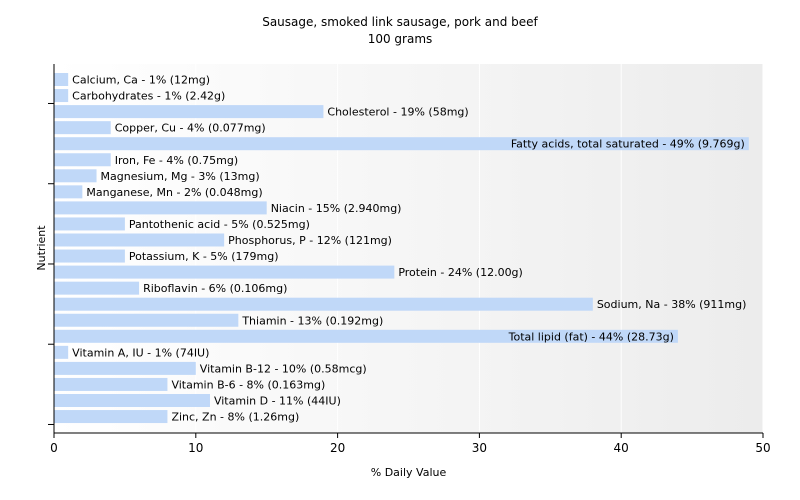 The image size is (800, 500). Describe the element at coordinates (762, 448) in the screenshot. I see `x-tick-label: 50` at that location.